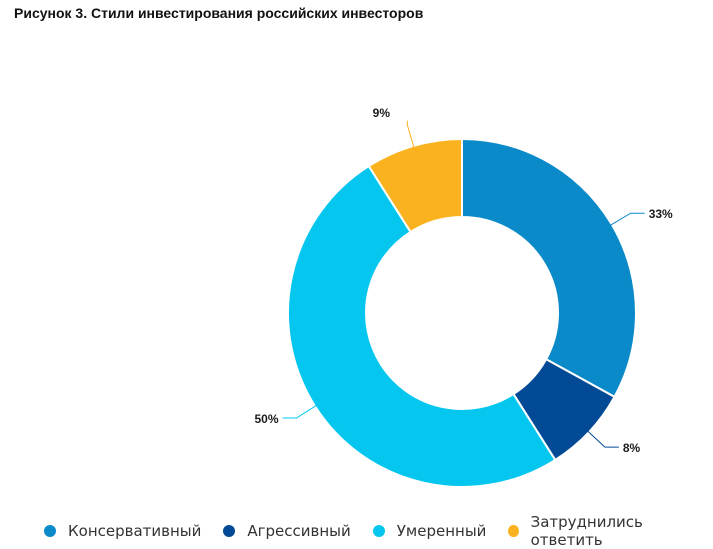  I want to click on legend-item-moderate: Умеренный, so click(429, 531).